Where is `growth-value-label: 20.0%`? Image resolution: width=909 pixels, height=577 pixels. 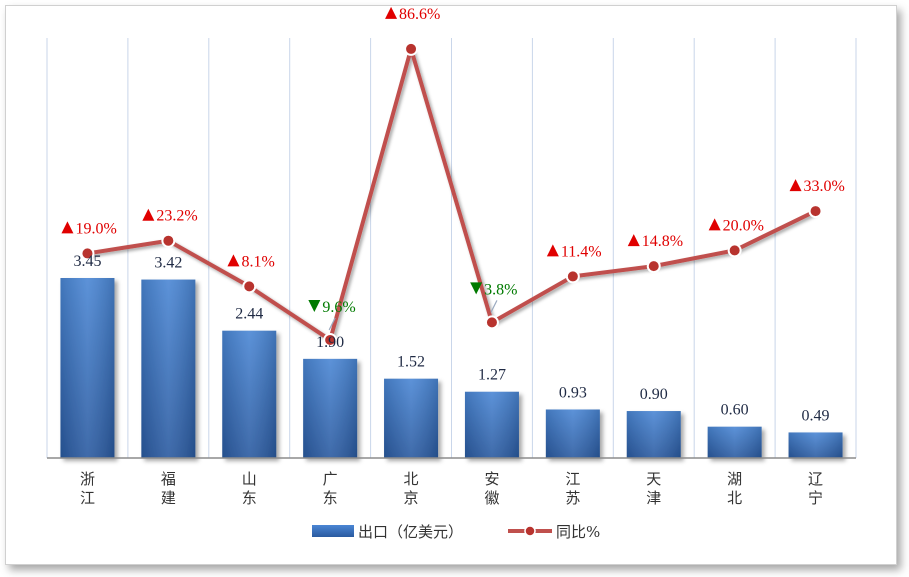 growth-value-label: 20.0% is located at coordinates (743, 225).